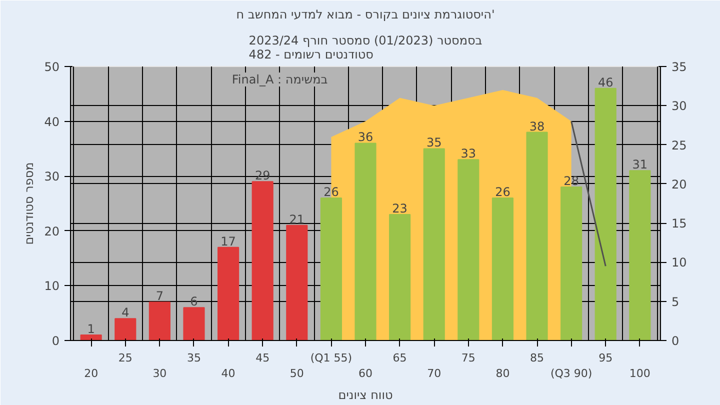 The height and width of the screenshot is (405, 720). Describe the element at coordinates (399, 358) in the screenshot. I see `x-tick-label: 65` at that location.